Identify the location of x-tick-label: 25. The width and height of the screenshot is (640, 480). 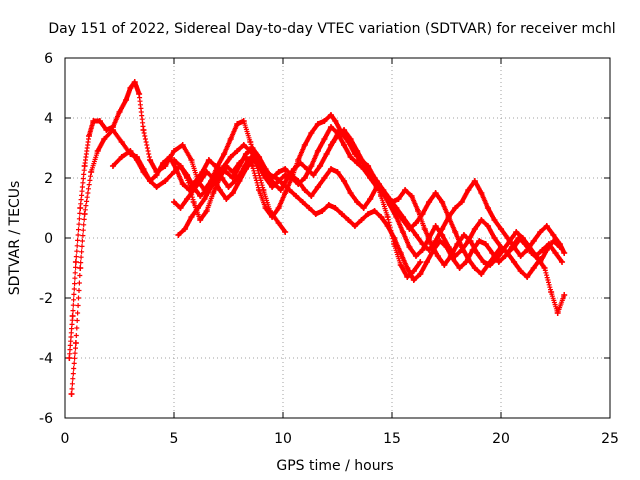
(610, 439).